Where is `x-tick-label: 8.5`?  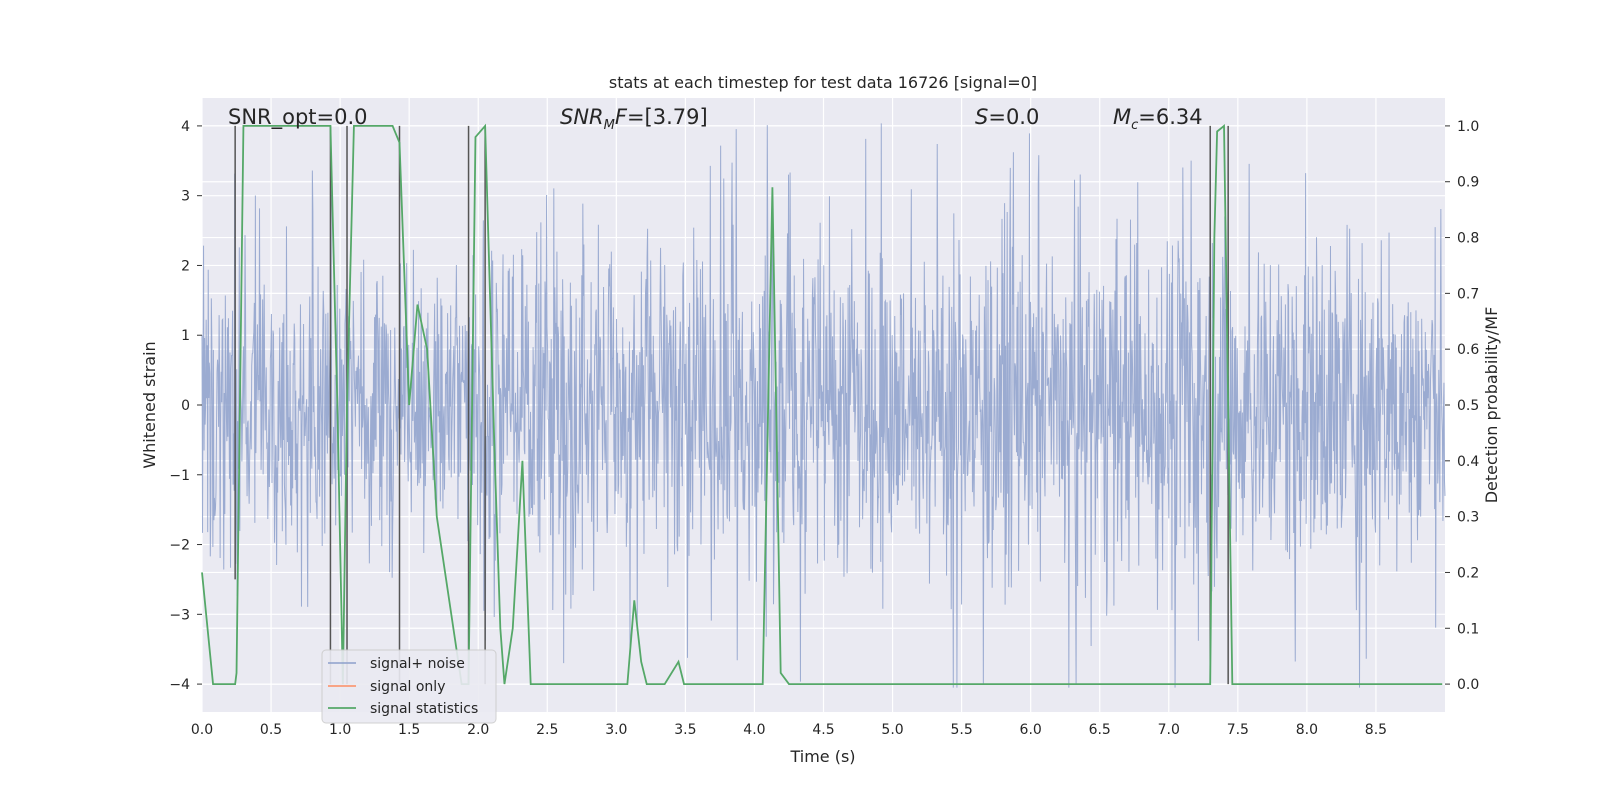
x-tick-label: 8.5 is located at coordinates (1376, 730).